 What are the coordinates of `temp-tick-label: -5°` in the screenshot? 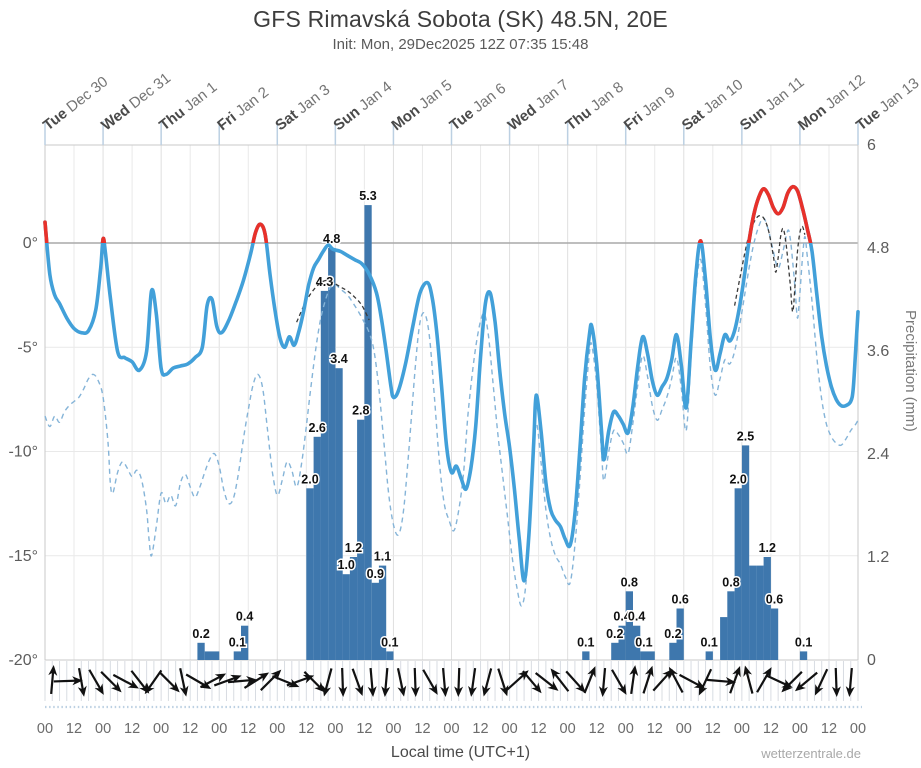 It's located at (27, 347).